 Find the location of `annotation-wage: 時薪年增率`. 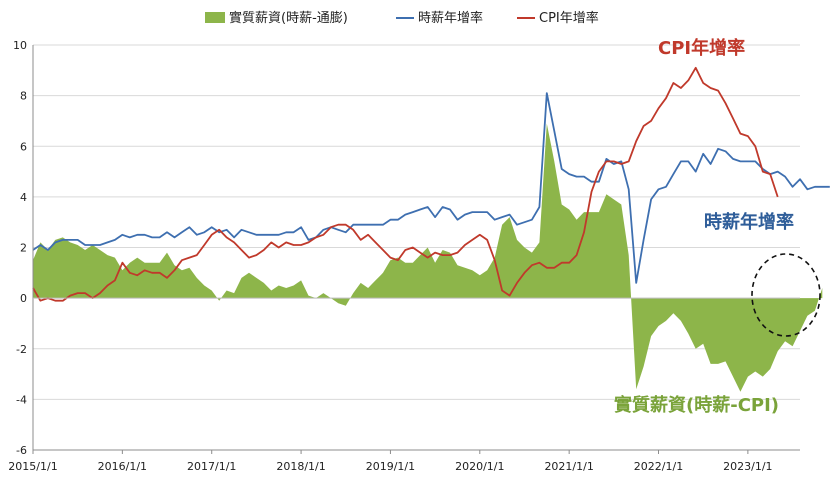

annotation-wage: 時薪年增率 is located at coordinates (749, 222).